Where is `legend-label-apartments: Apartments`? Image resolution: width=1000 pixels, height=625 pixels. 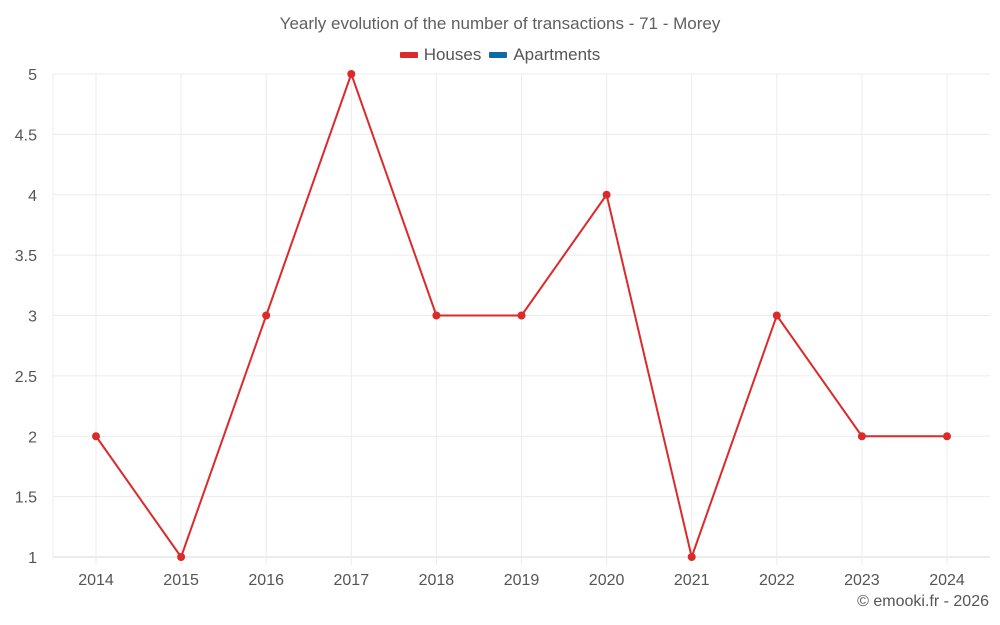 legend-label-apartments: Apartments is located at coordinates (557, 54).